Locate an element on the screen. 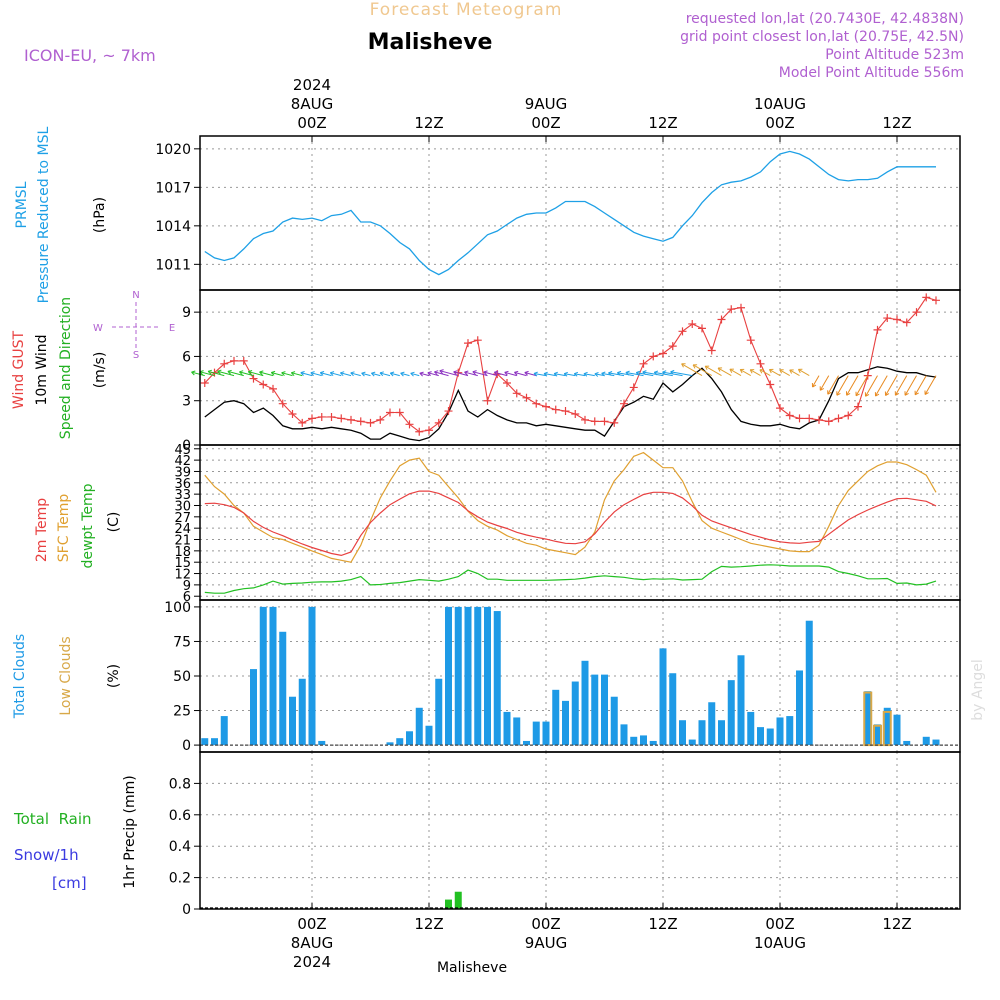  y-tick-label: 1020 is located at coordinates (173, 150).